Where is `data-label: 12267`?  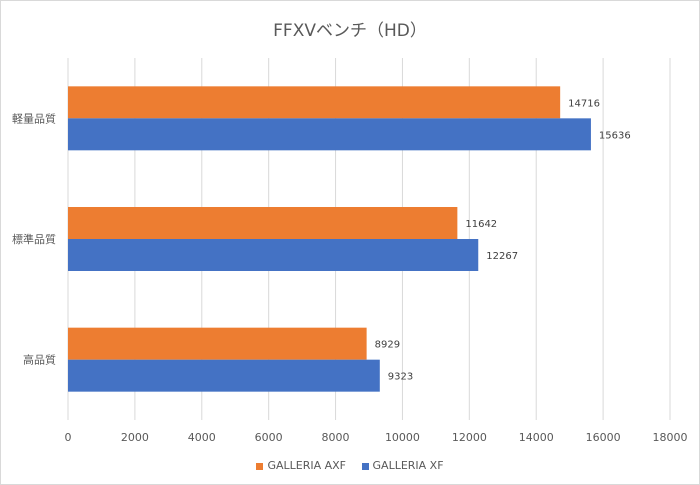 data-label: 12267 is located at coordinates (502, 256).